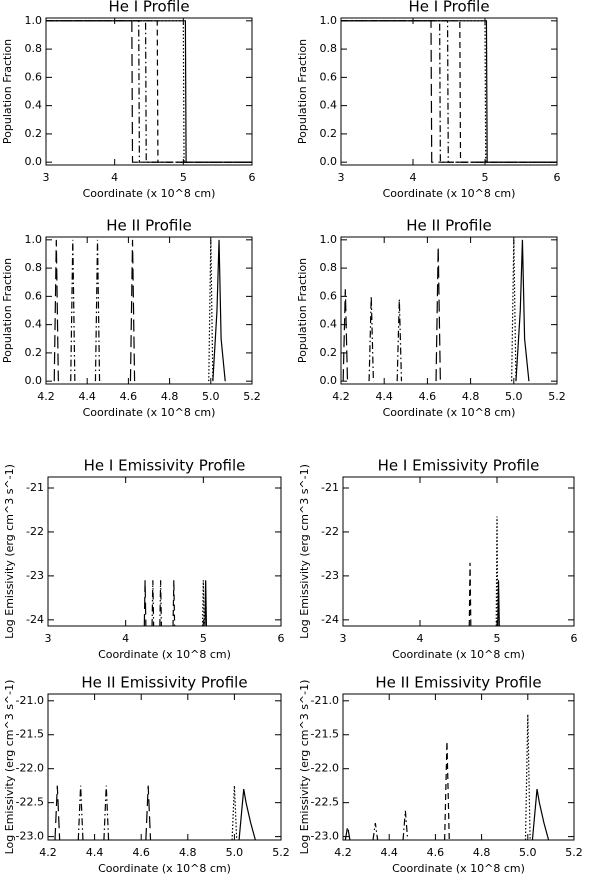 This screenshot has width=591, height=883. What do you see at coordinates (448, 8) in the screenshot?
I see `chart-title: He I Profile` at bounding box center [448, 8].